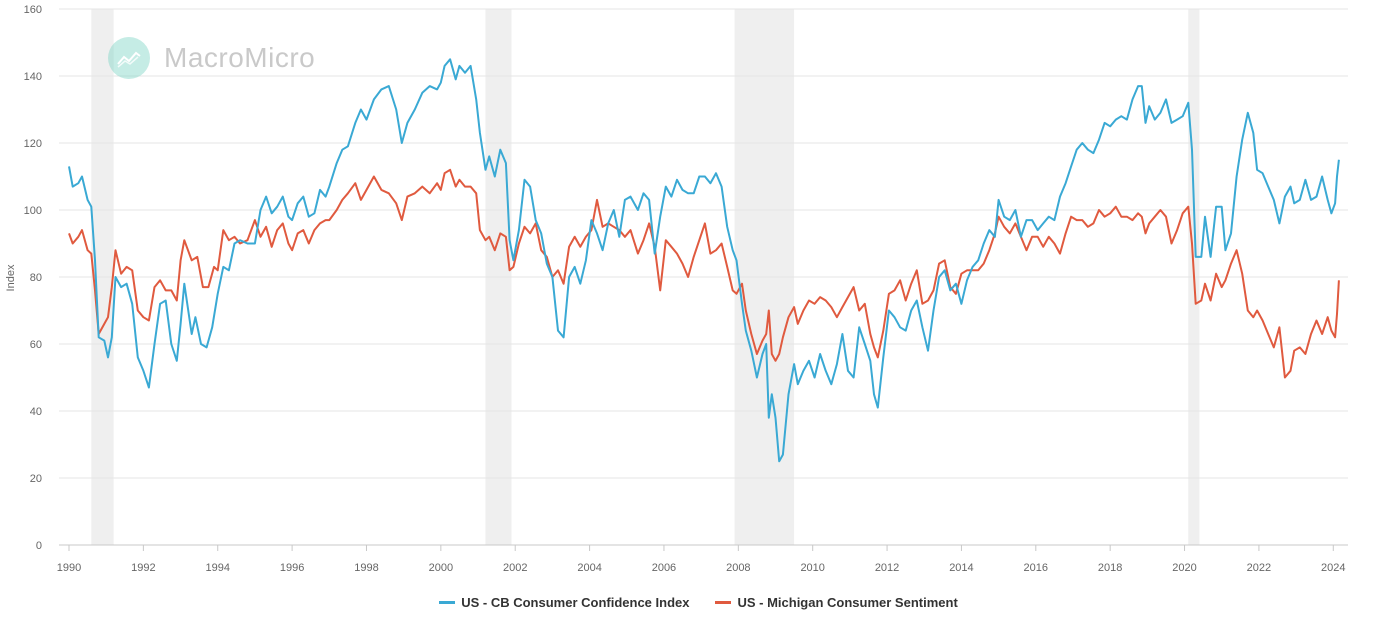 Image resolution: width=1397 pixels, height=632 pixels. I want to click on x-tick-label: 2020, so click(1184, 568).